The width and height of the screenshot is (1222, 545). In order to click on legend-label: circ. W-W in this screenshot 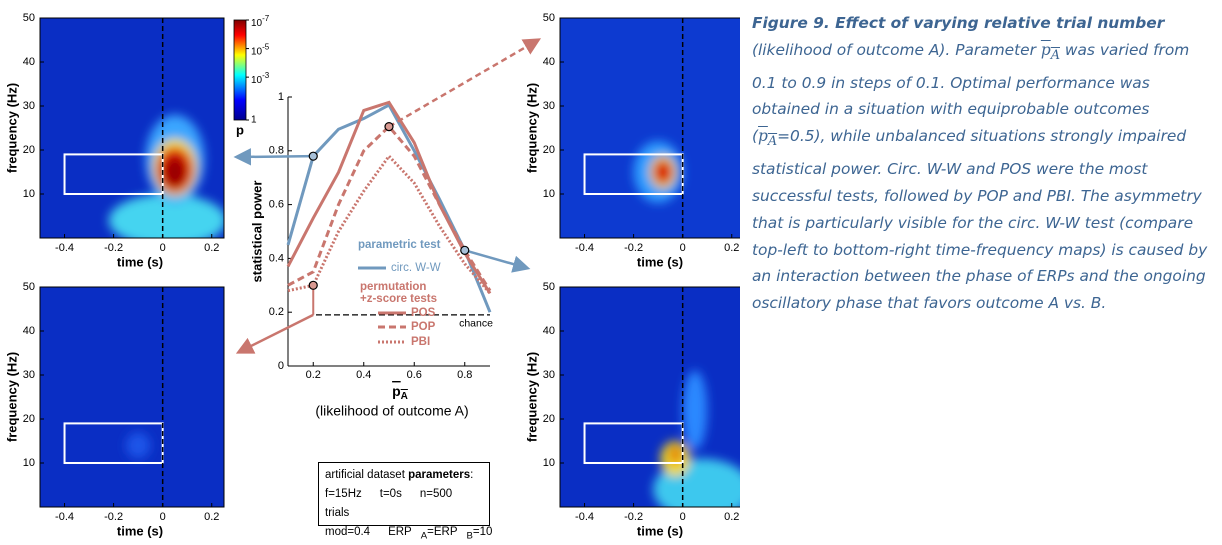, I will do `click(416, 268)`.